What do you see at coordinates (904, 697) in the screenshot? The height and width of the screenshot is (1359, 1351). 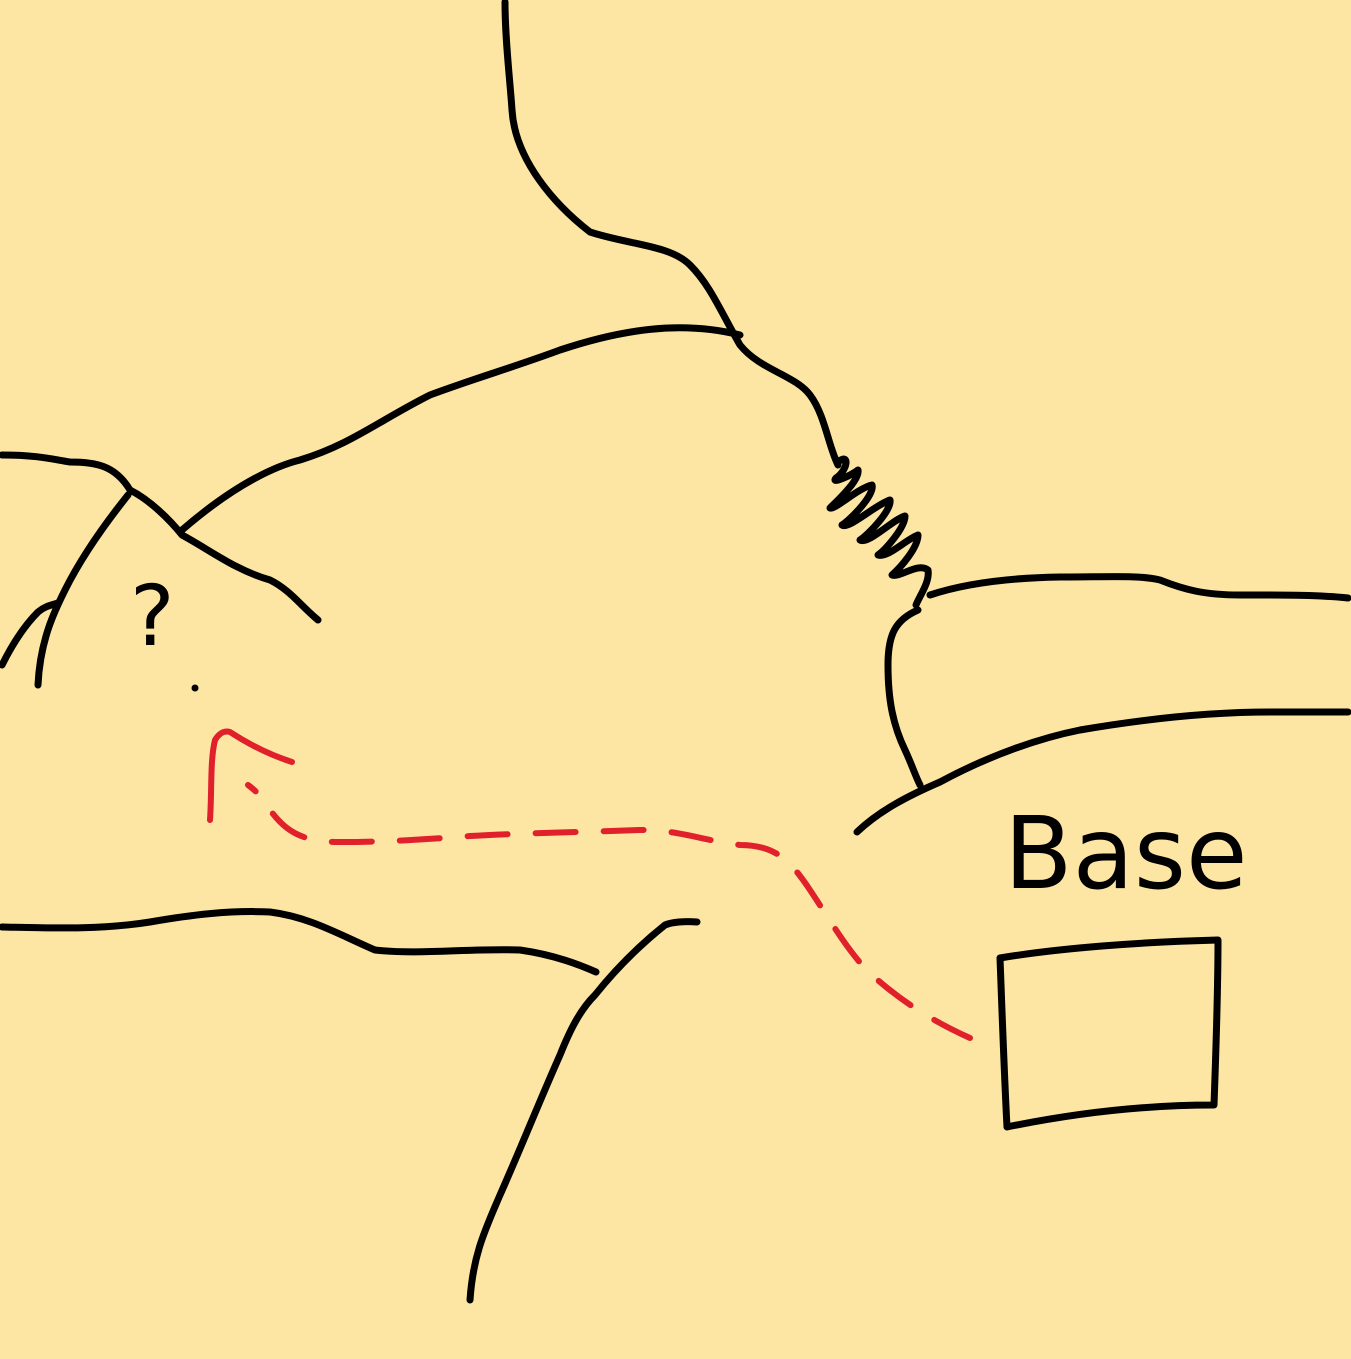 I see `cliff-line` at bounding box center [904, 697].